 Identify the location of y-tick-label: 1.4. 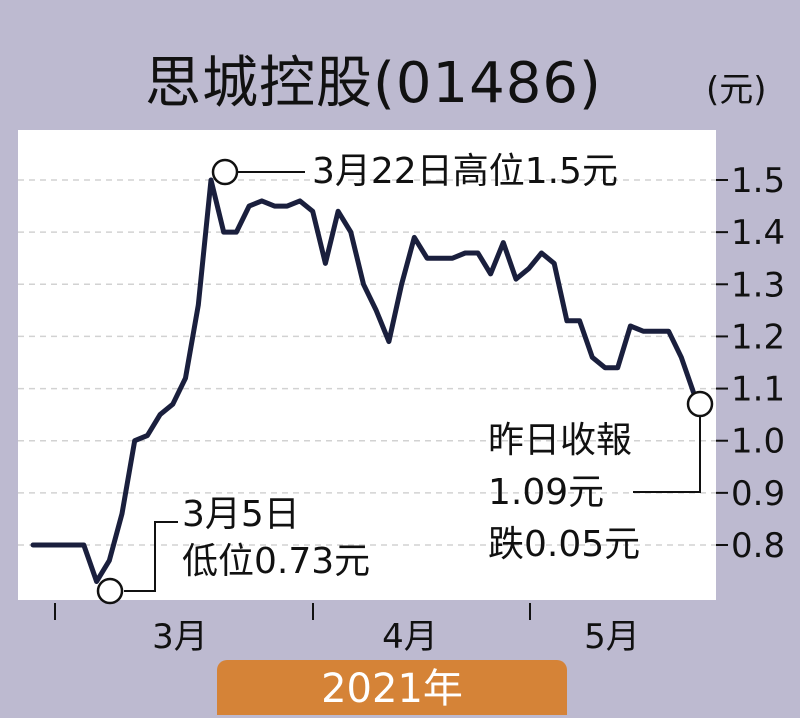
(758, 233).